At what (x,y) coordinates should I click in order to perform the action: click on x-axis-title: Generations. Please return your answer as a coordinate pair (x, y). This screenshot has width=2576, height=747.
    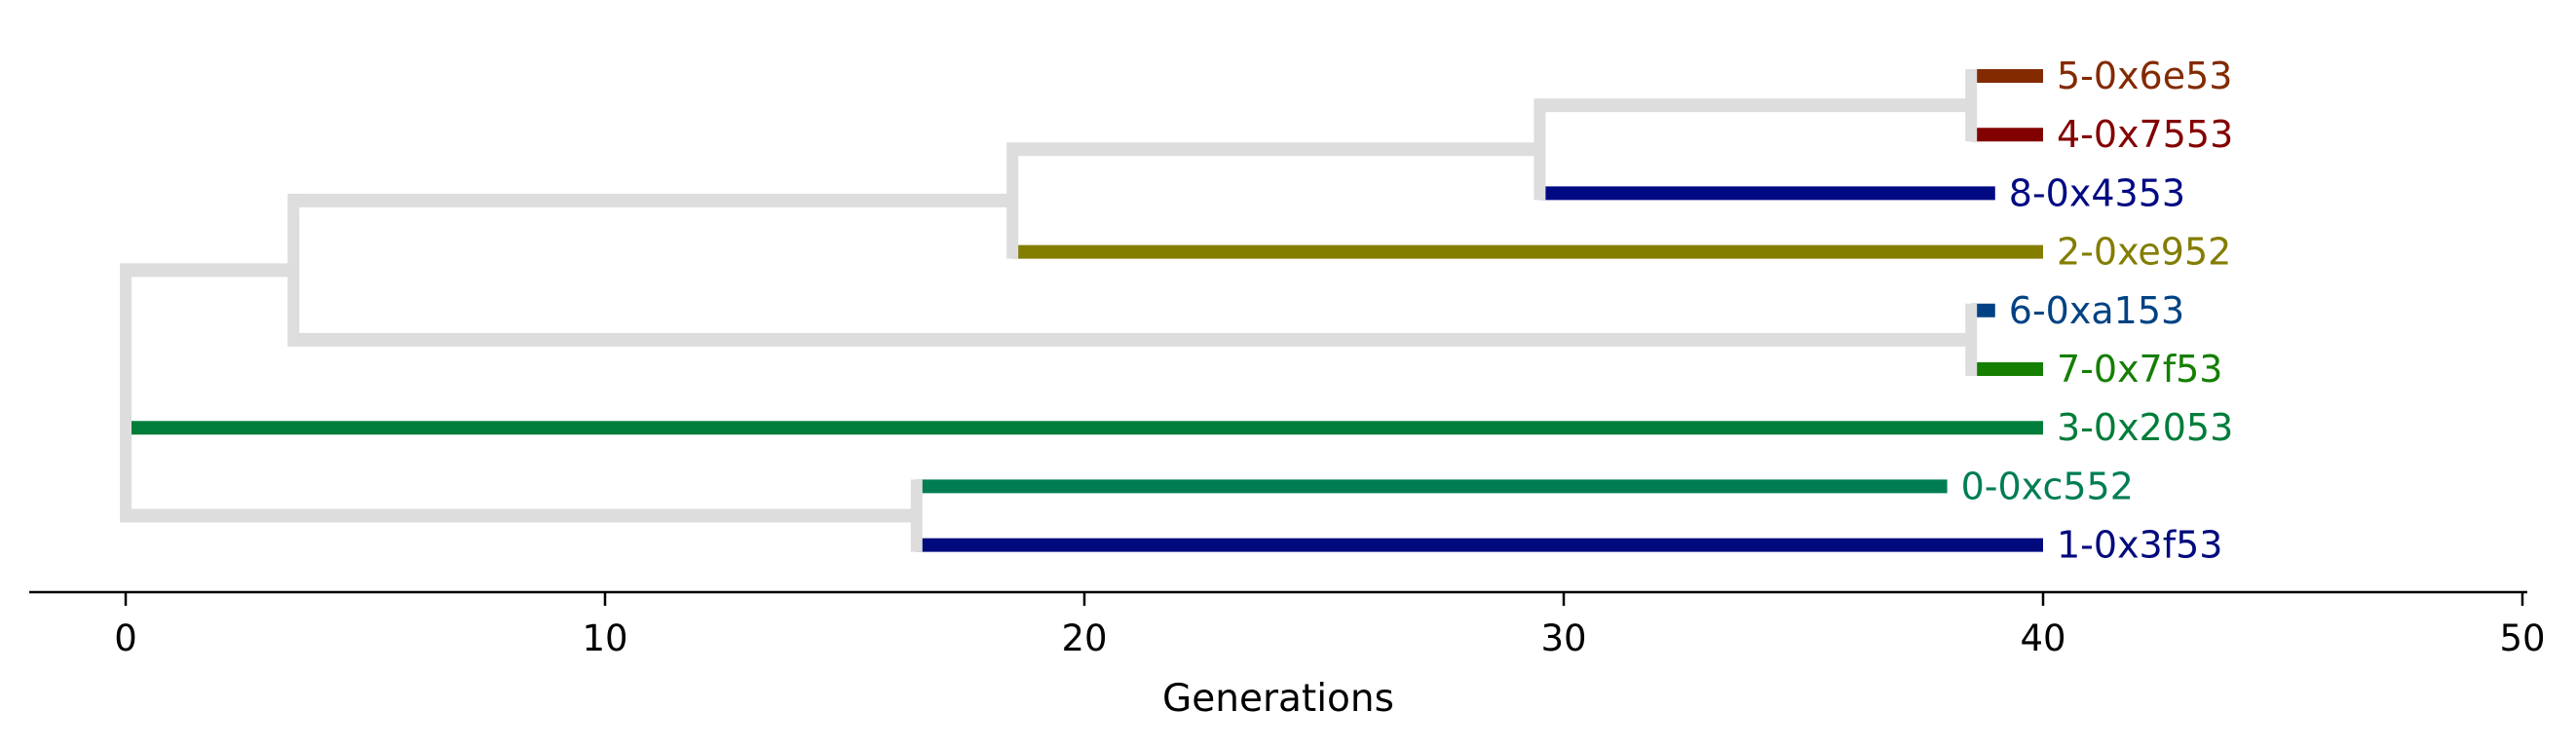
    Looking at the image, I should click on (1278, 699).